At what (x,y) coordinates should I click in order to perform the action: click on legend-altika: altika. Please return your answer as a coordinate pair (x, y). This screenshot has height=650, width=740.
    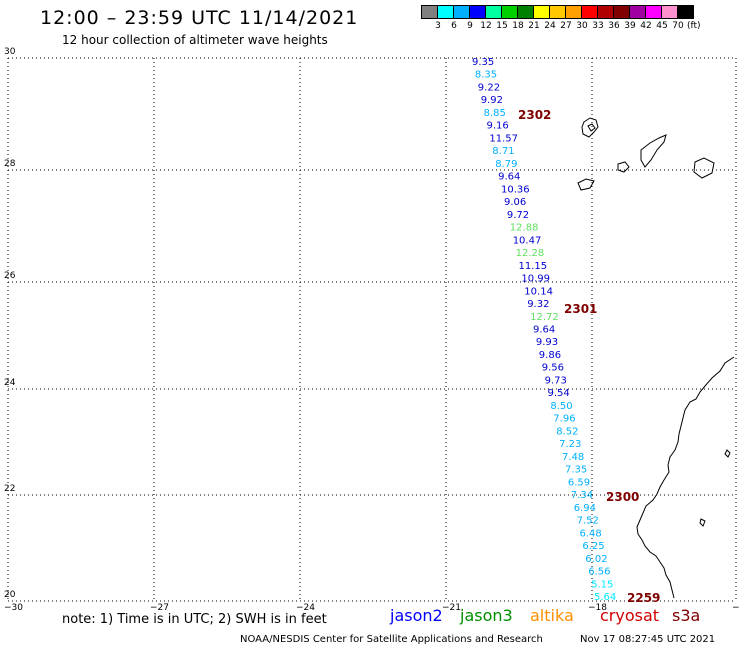
    Looking at the image, I should click on (552, 615).